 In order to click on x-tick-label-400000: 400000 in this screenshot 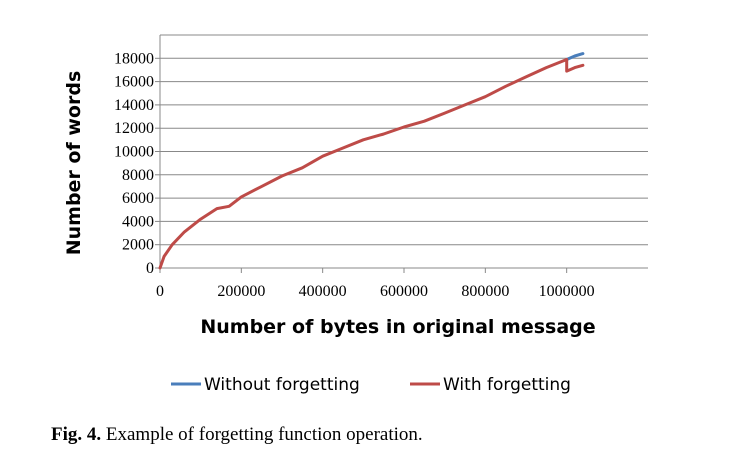, I will do `click(323, 291)`.